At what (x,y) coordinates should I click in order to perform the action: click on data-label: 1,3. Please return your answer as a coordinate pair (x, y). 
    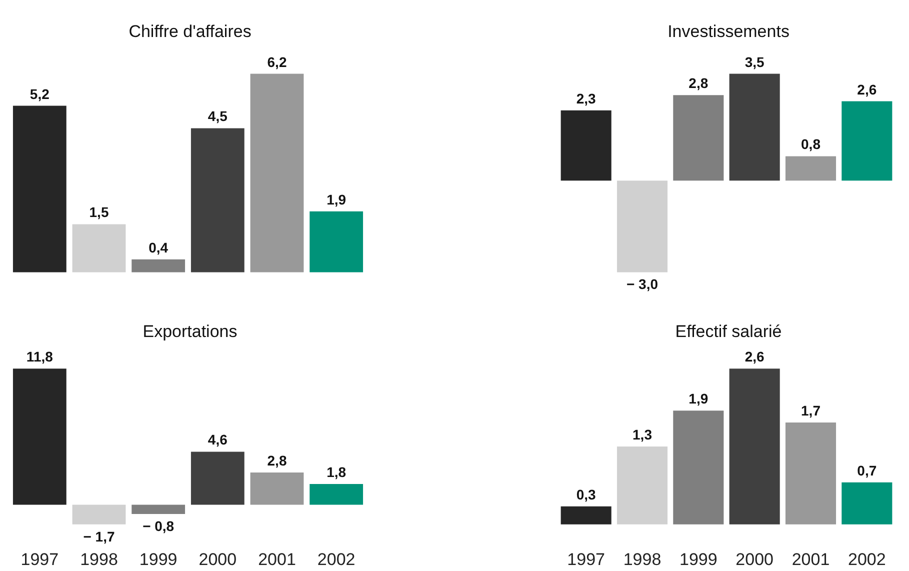
    Looking at the image, I should click on (642, 434).